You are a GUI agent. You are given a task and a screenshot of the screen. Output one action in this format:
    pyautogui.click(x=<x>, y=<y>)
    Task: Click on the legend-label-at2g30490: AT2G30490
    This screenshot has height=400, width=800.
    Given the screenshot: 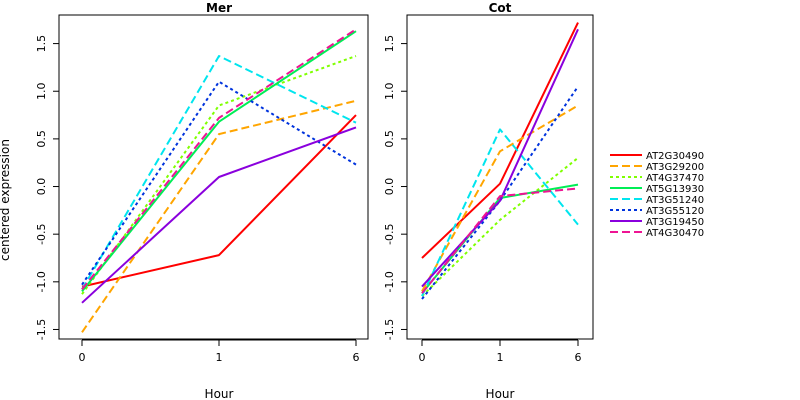 What is the action you would take?
    pyautogui.click(x=675, y=156)
    